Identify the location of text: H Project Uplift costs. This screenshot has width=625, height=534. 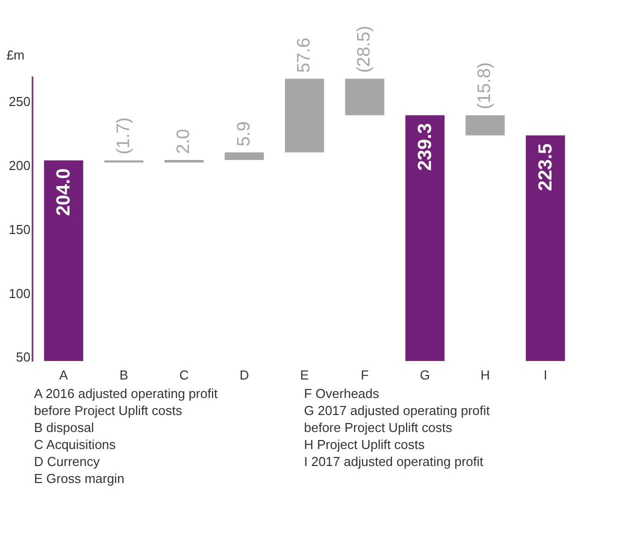
(365, 444).